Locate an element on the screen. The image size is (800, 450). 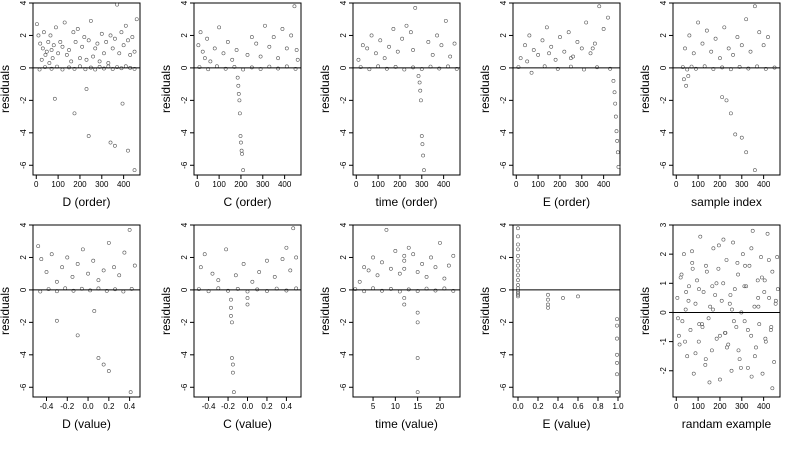
y-tick-label: 4 is located at coordinates (503, 2).